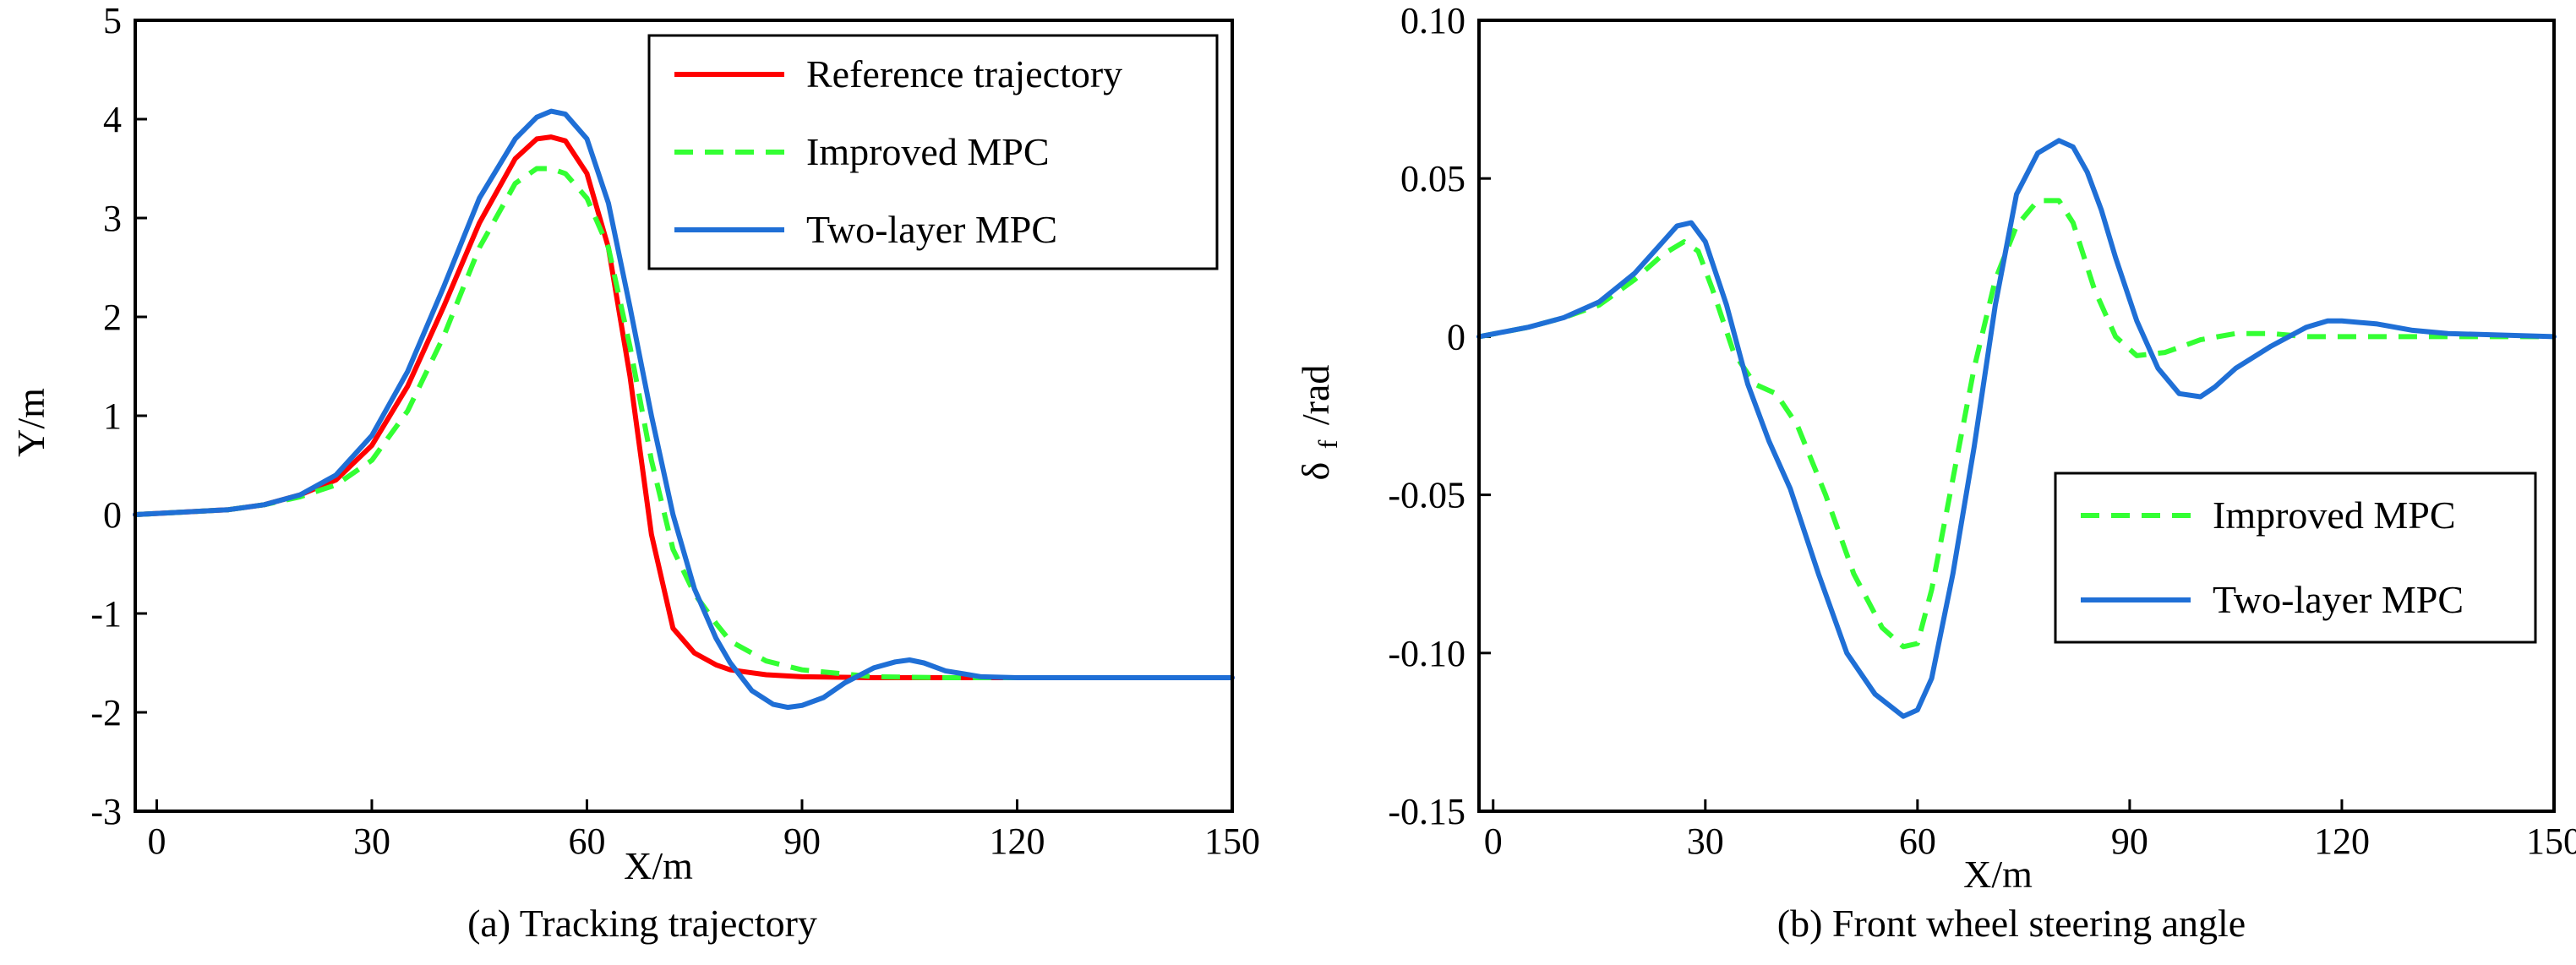 This screenshot has height=965, width=2576. I want to click on y-tick-label: 3, so click(112, 218).